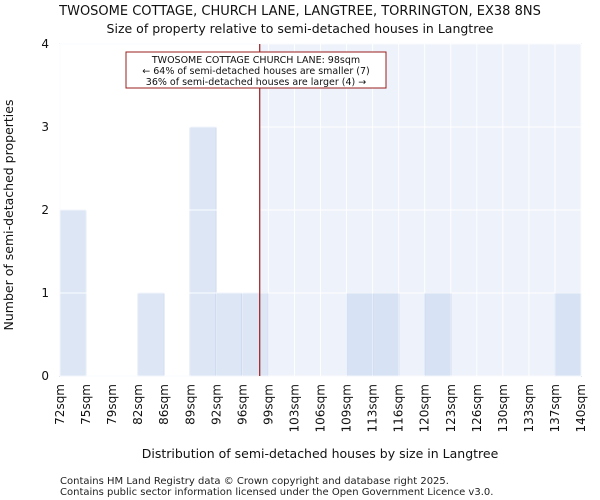  I want to click on x-tick-label: 75sqm, so click(86, 404).